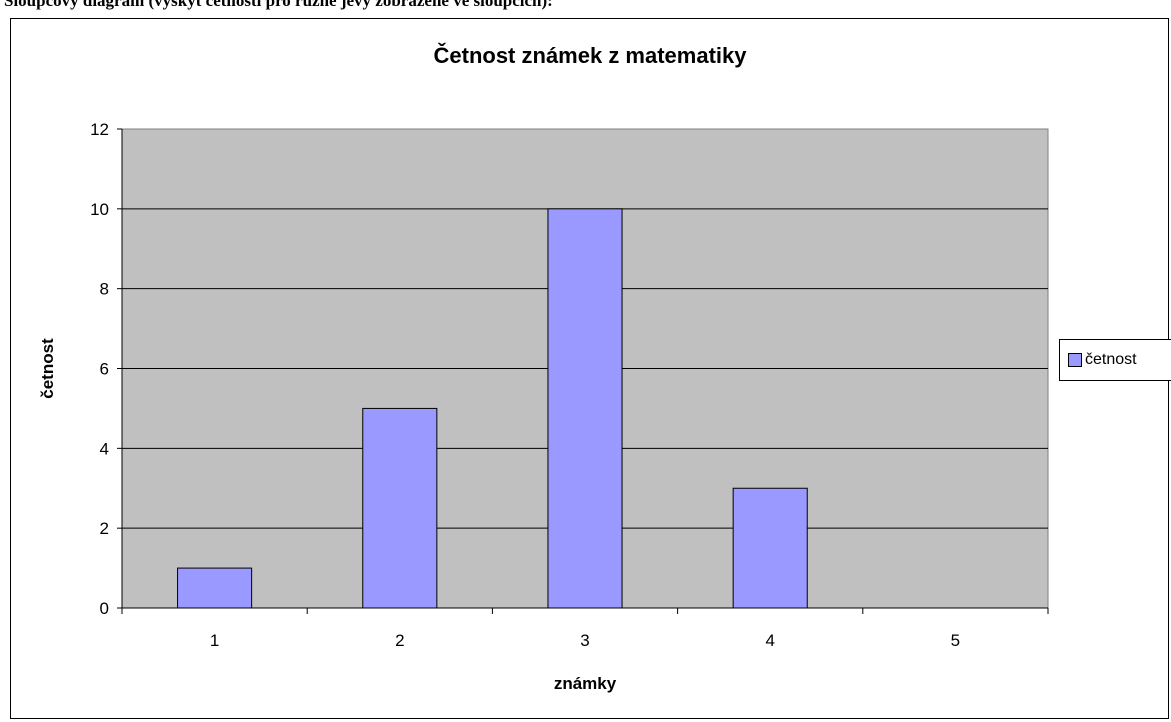 This screenshot has width=1171, height=722. I want to click on chart-legend: četnost, so click(1115, 360).